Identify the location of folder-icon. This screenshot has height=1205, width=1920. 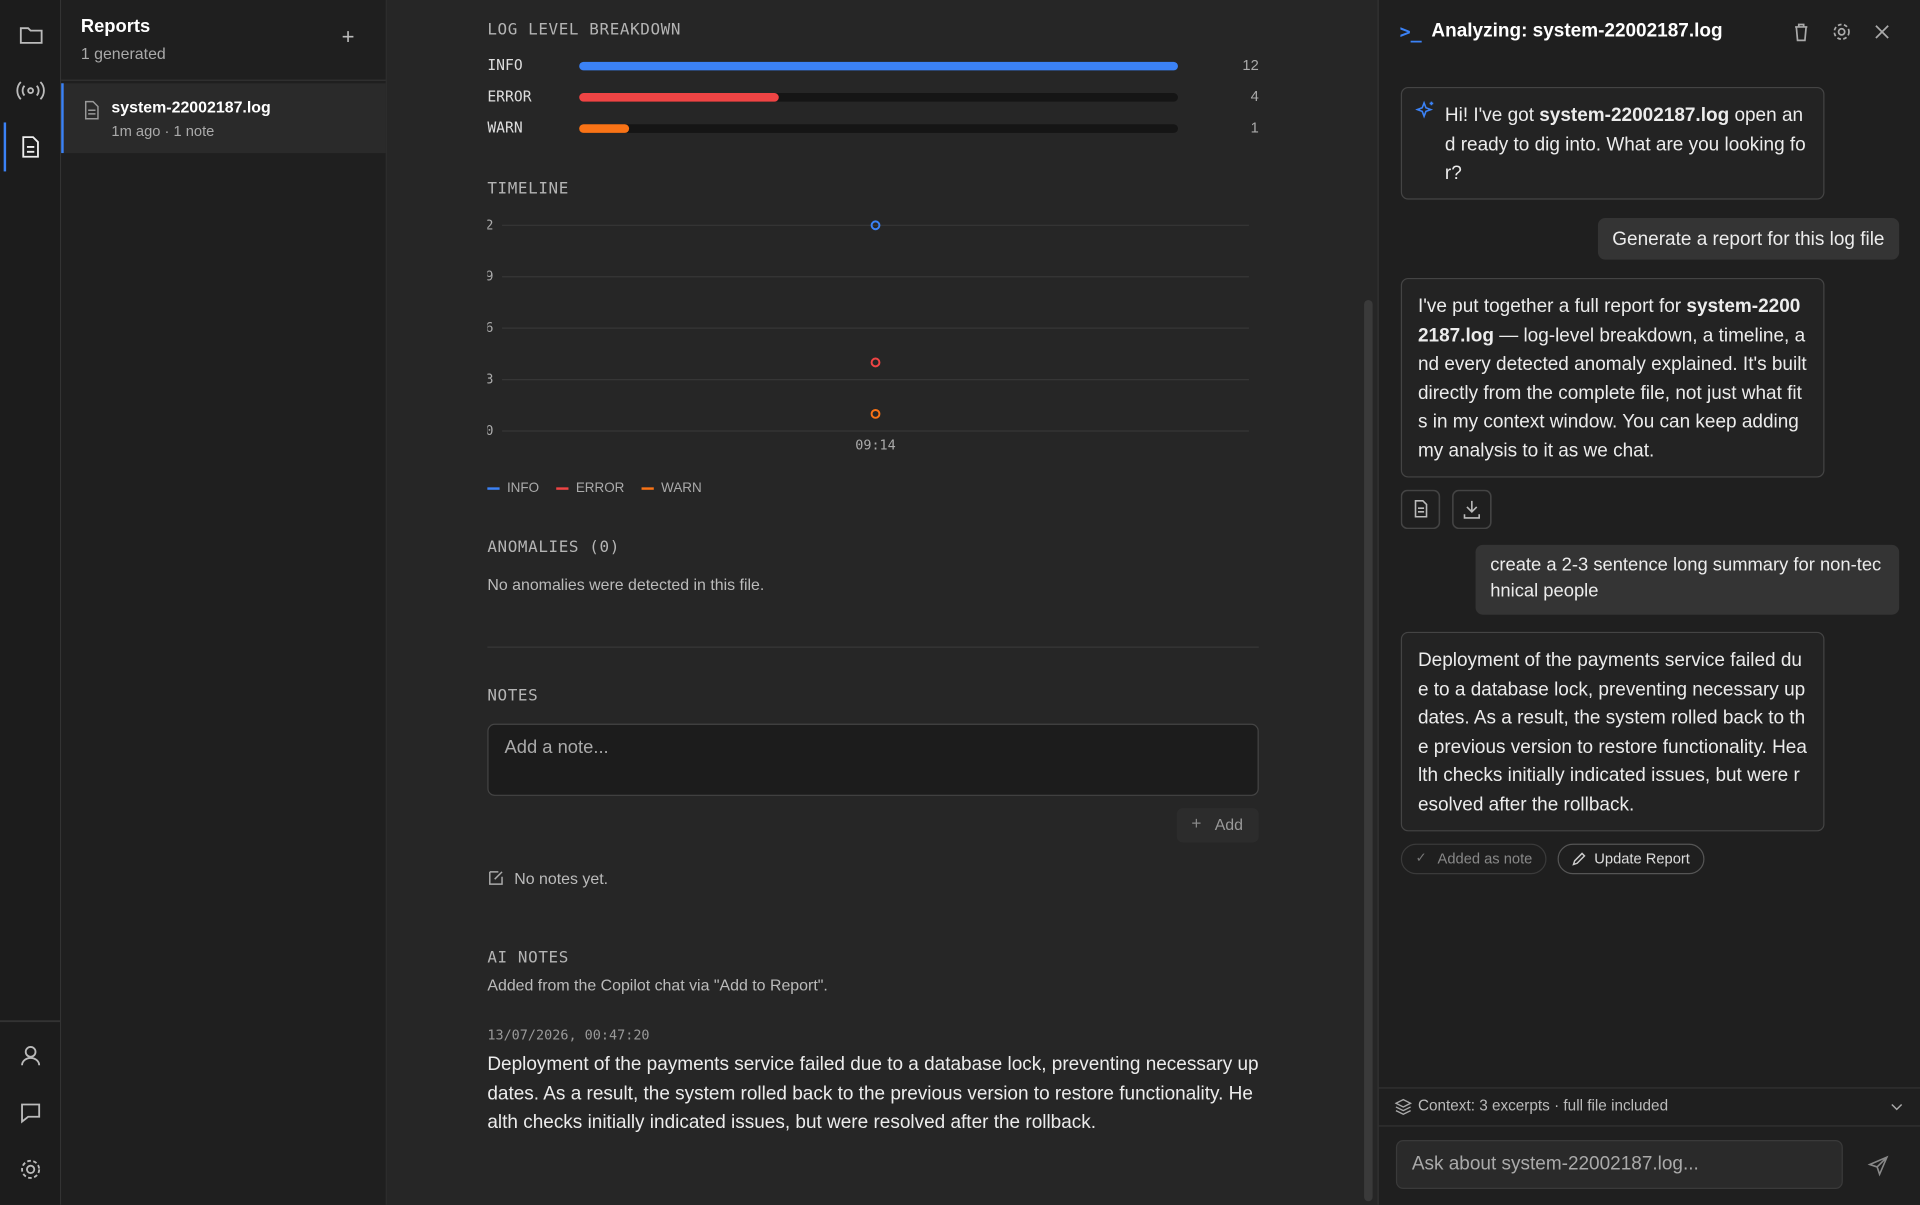
(31, 35).